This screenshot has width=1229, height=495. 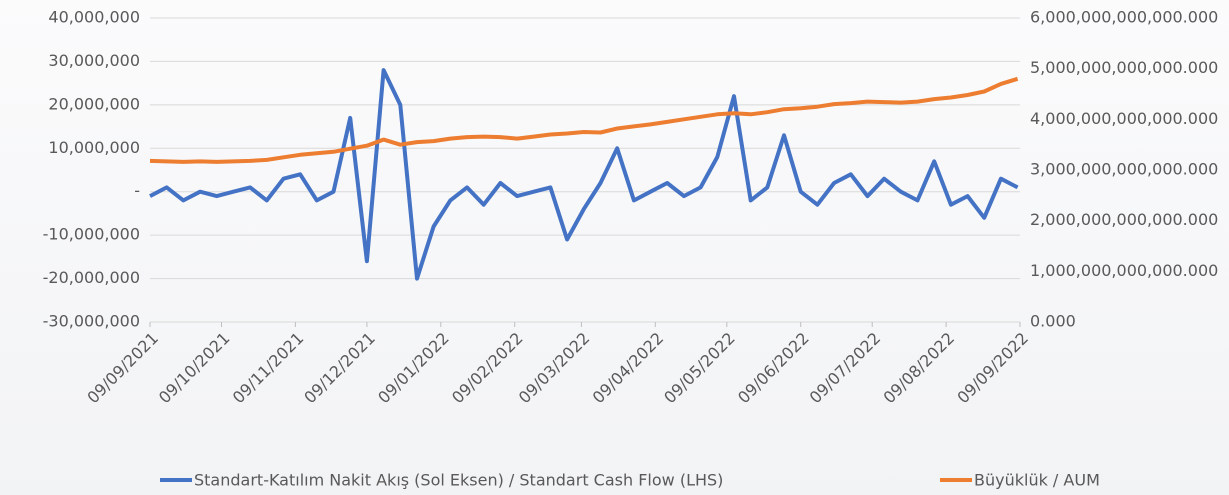 What do you see at coordinates (1124, 118) in the screenshot?
I see `y2-tick-label: 4,000,000,000,000.000` at bounding box center [1124, 118].